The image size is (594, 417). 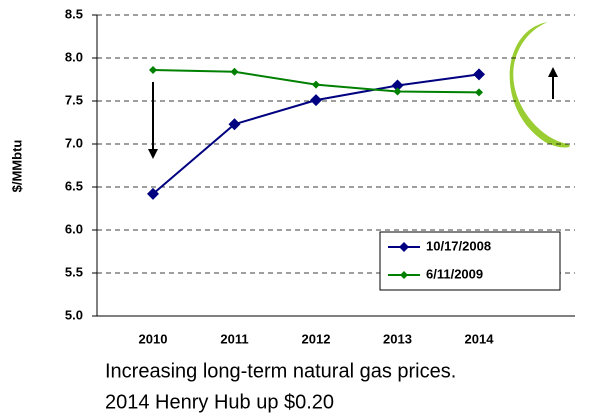 What do you see at coordinates (74, 185) in the screenshot?
I see `y-tick-label: 6.5` at bounding box center [74, 185].